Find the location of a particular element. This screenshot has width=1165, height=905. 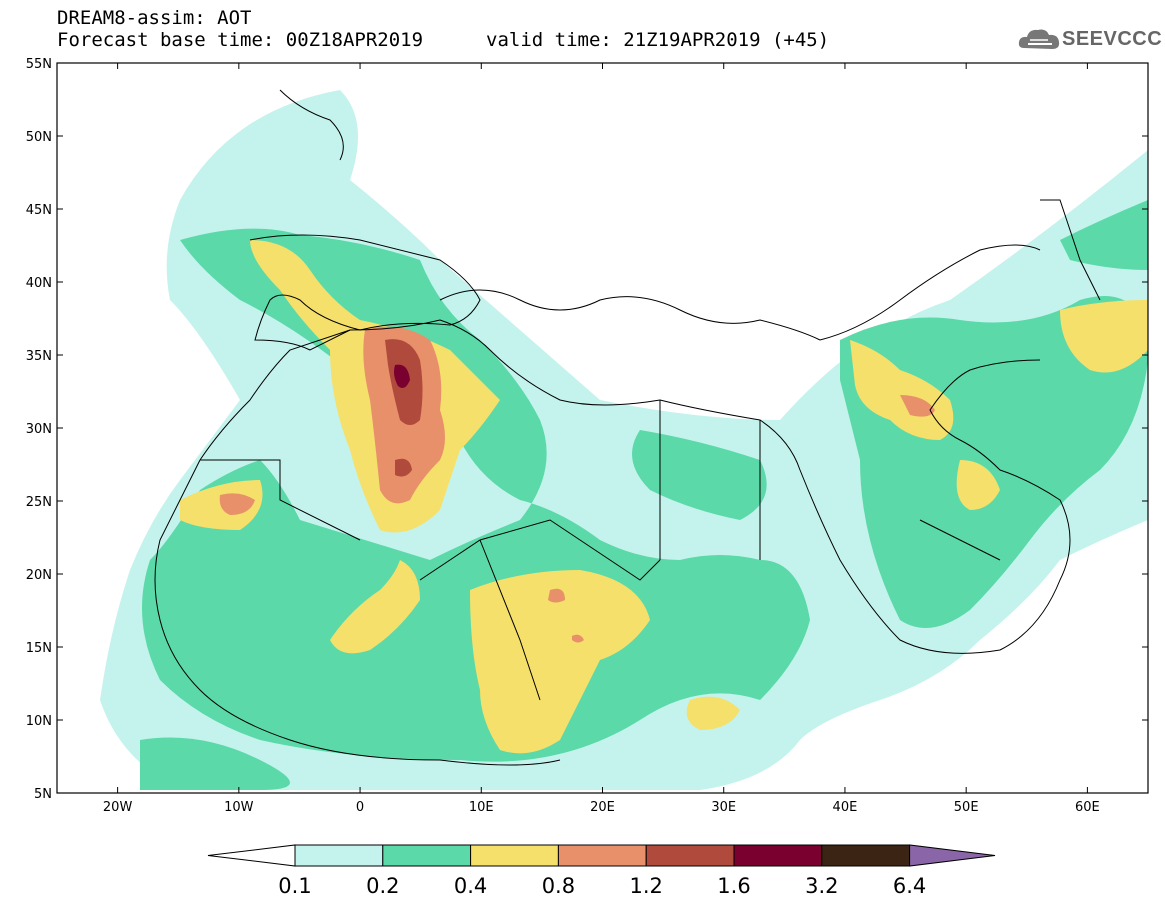

lat-label-15N: 15N is located at coordinates (39, 648).